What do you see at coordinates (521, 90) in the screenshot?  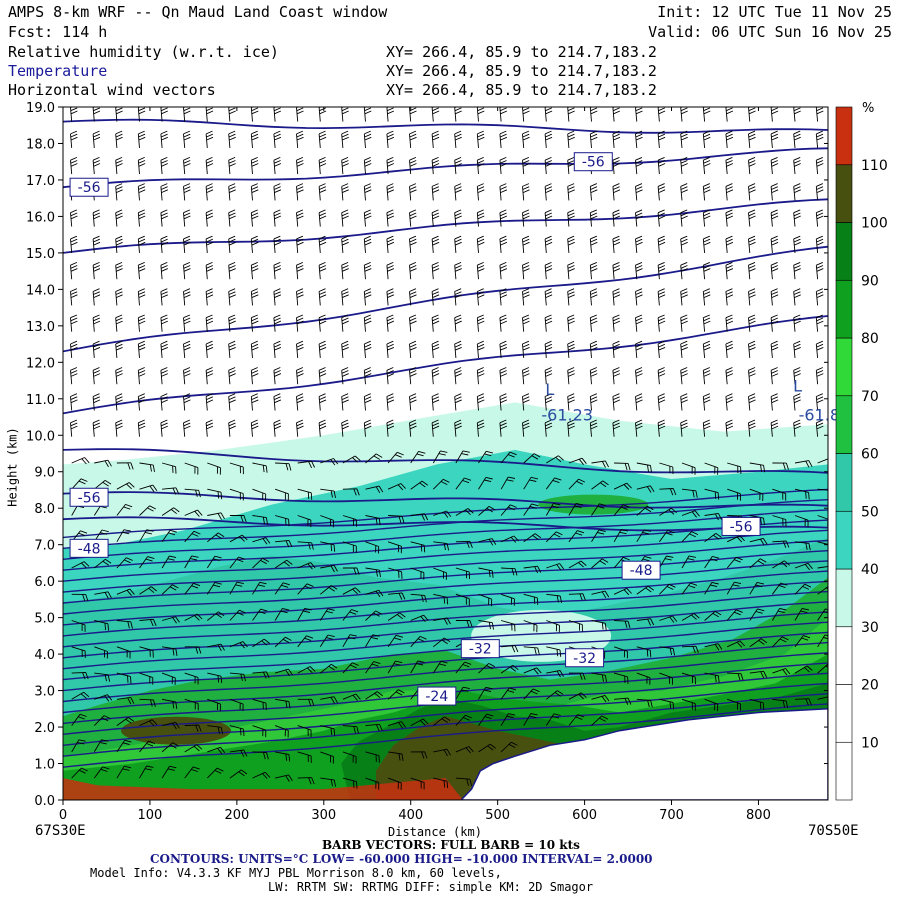 I see `field-xy-wind: XY= 266.4, 85.9 to 214.7,183.2` at bounding box center [521, 90].